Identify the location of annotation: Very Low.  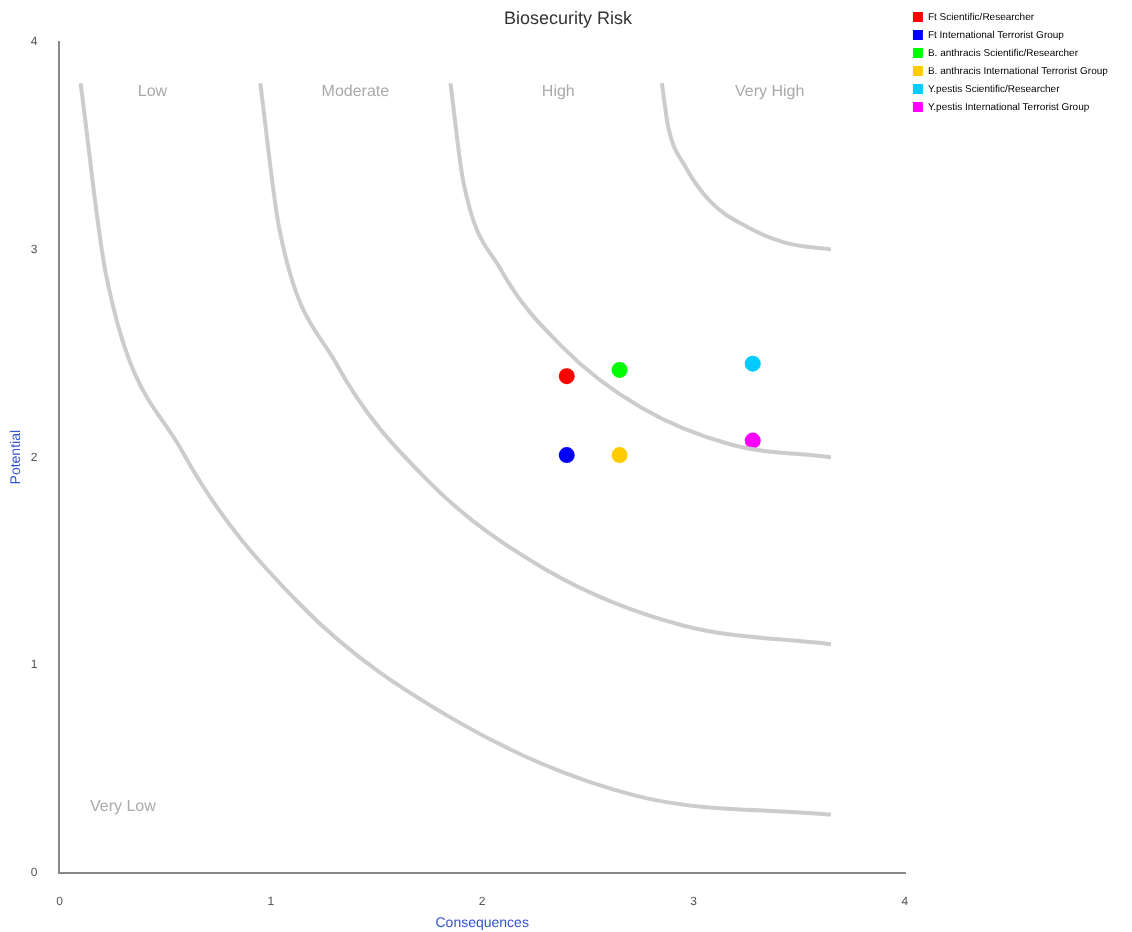
(123, 805).